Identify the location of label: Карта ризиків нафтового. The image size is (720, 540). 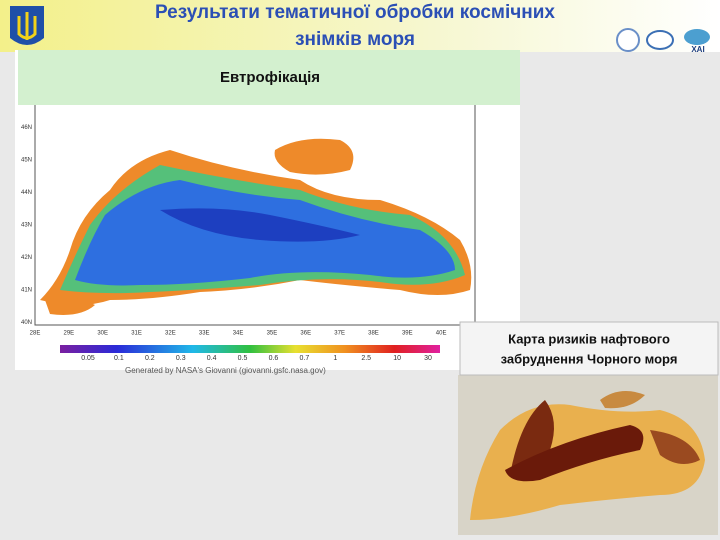
(589, 338).